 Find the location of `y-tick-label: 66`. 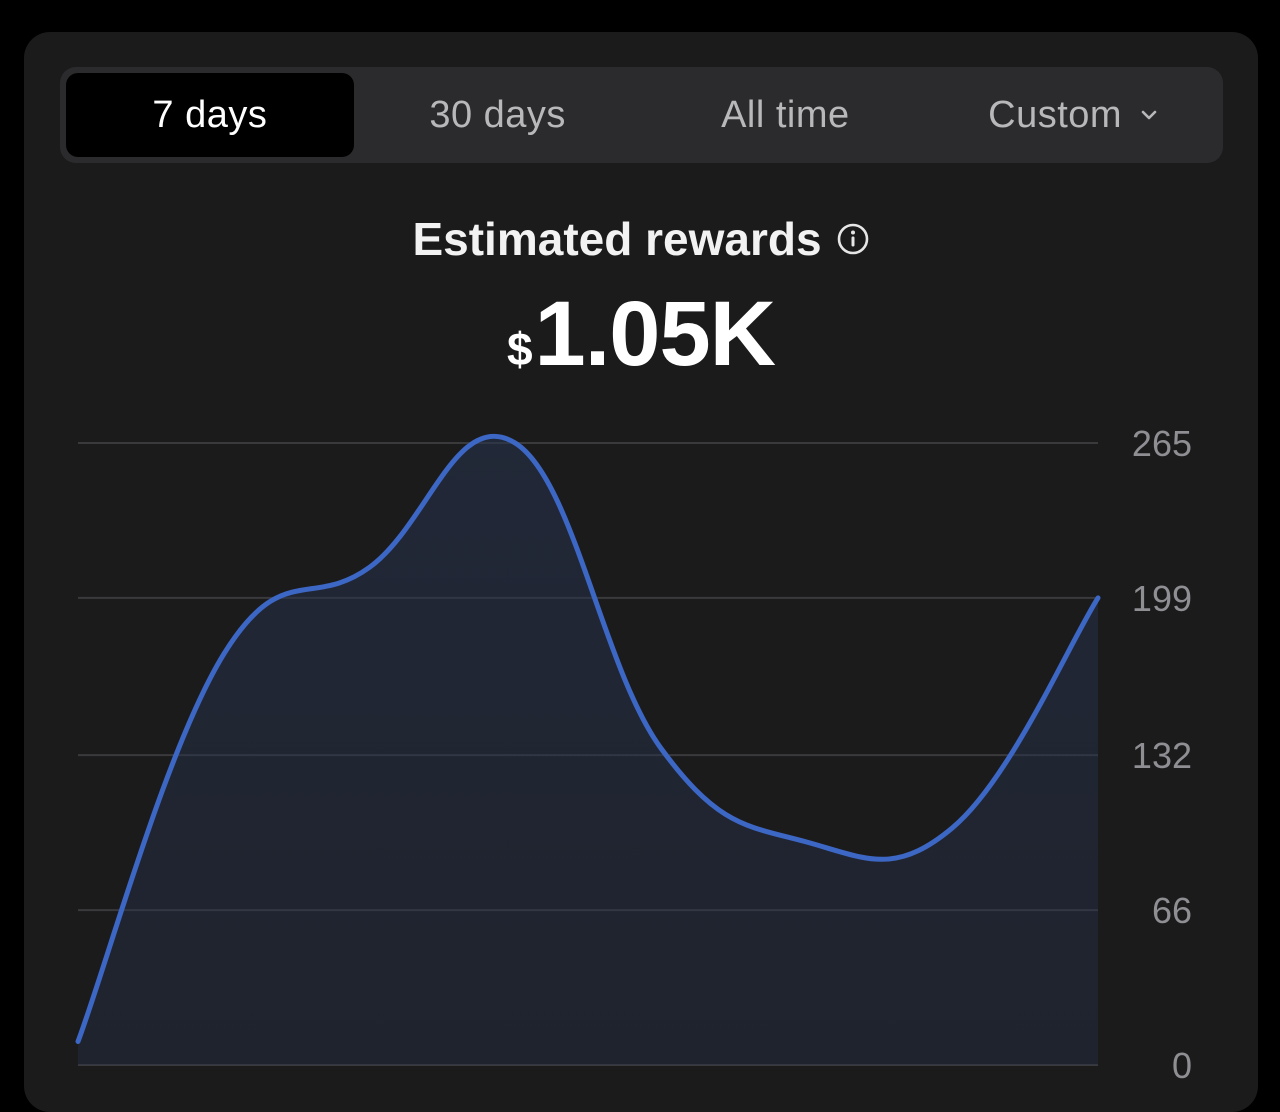

y-tick-label: 66 is located at coordinates (1172, 910).